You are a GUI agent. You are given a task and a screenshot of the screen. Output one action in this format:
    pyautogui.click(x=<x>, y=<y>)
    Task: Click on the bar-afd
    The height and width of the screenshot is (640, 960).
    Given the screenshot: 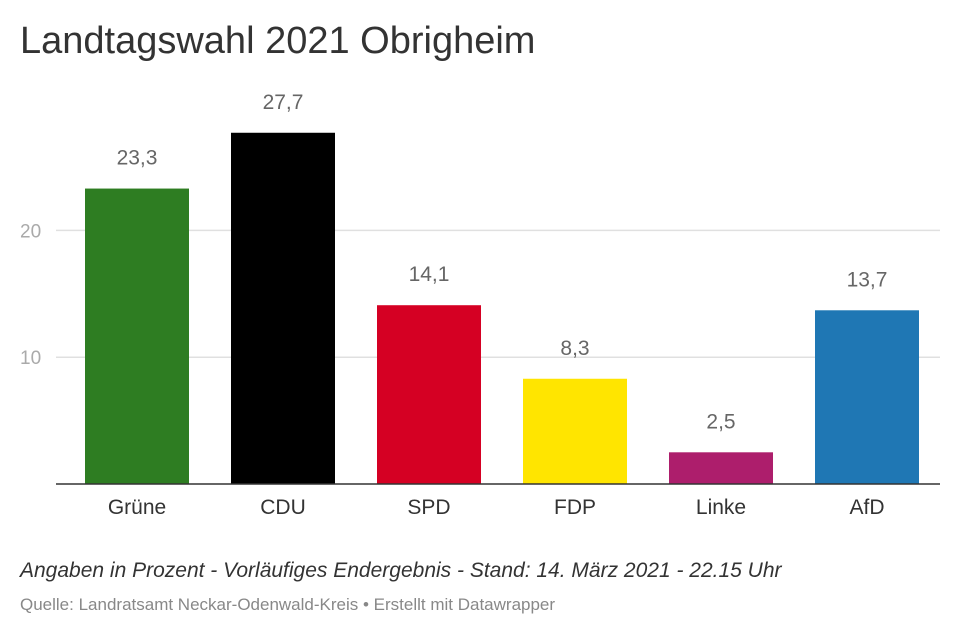 What is the action you would take?
    pyautogui.click(x=867, y=397)
    